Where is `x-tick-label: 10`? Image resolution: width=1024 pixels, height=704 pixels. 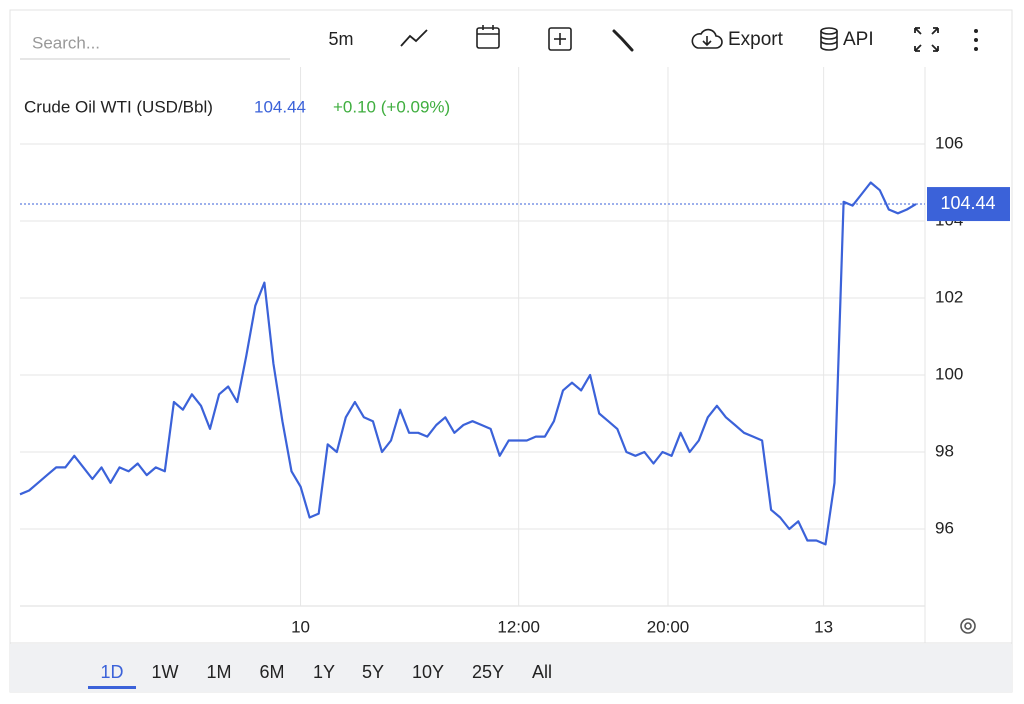 x-tick-label: 10 is located at coordinates (300, 626).